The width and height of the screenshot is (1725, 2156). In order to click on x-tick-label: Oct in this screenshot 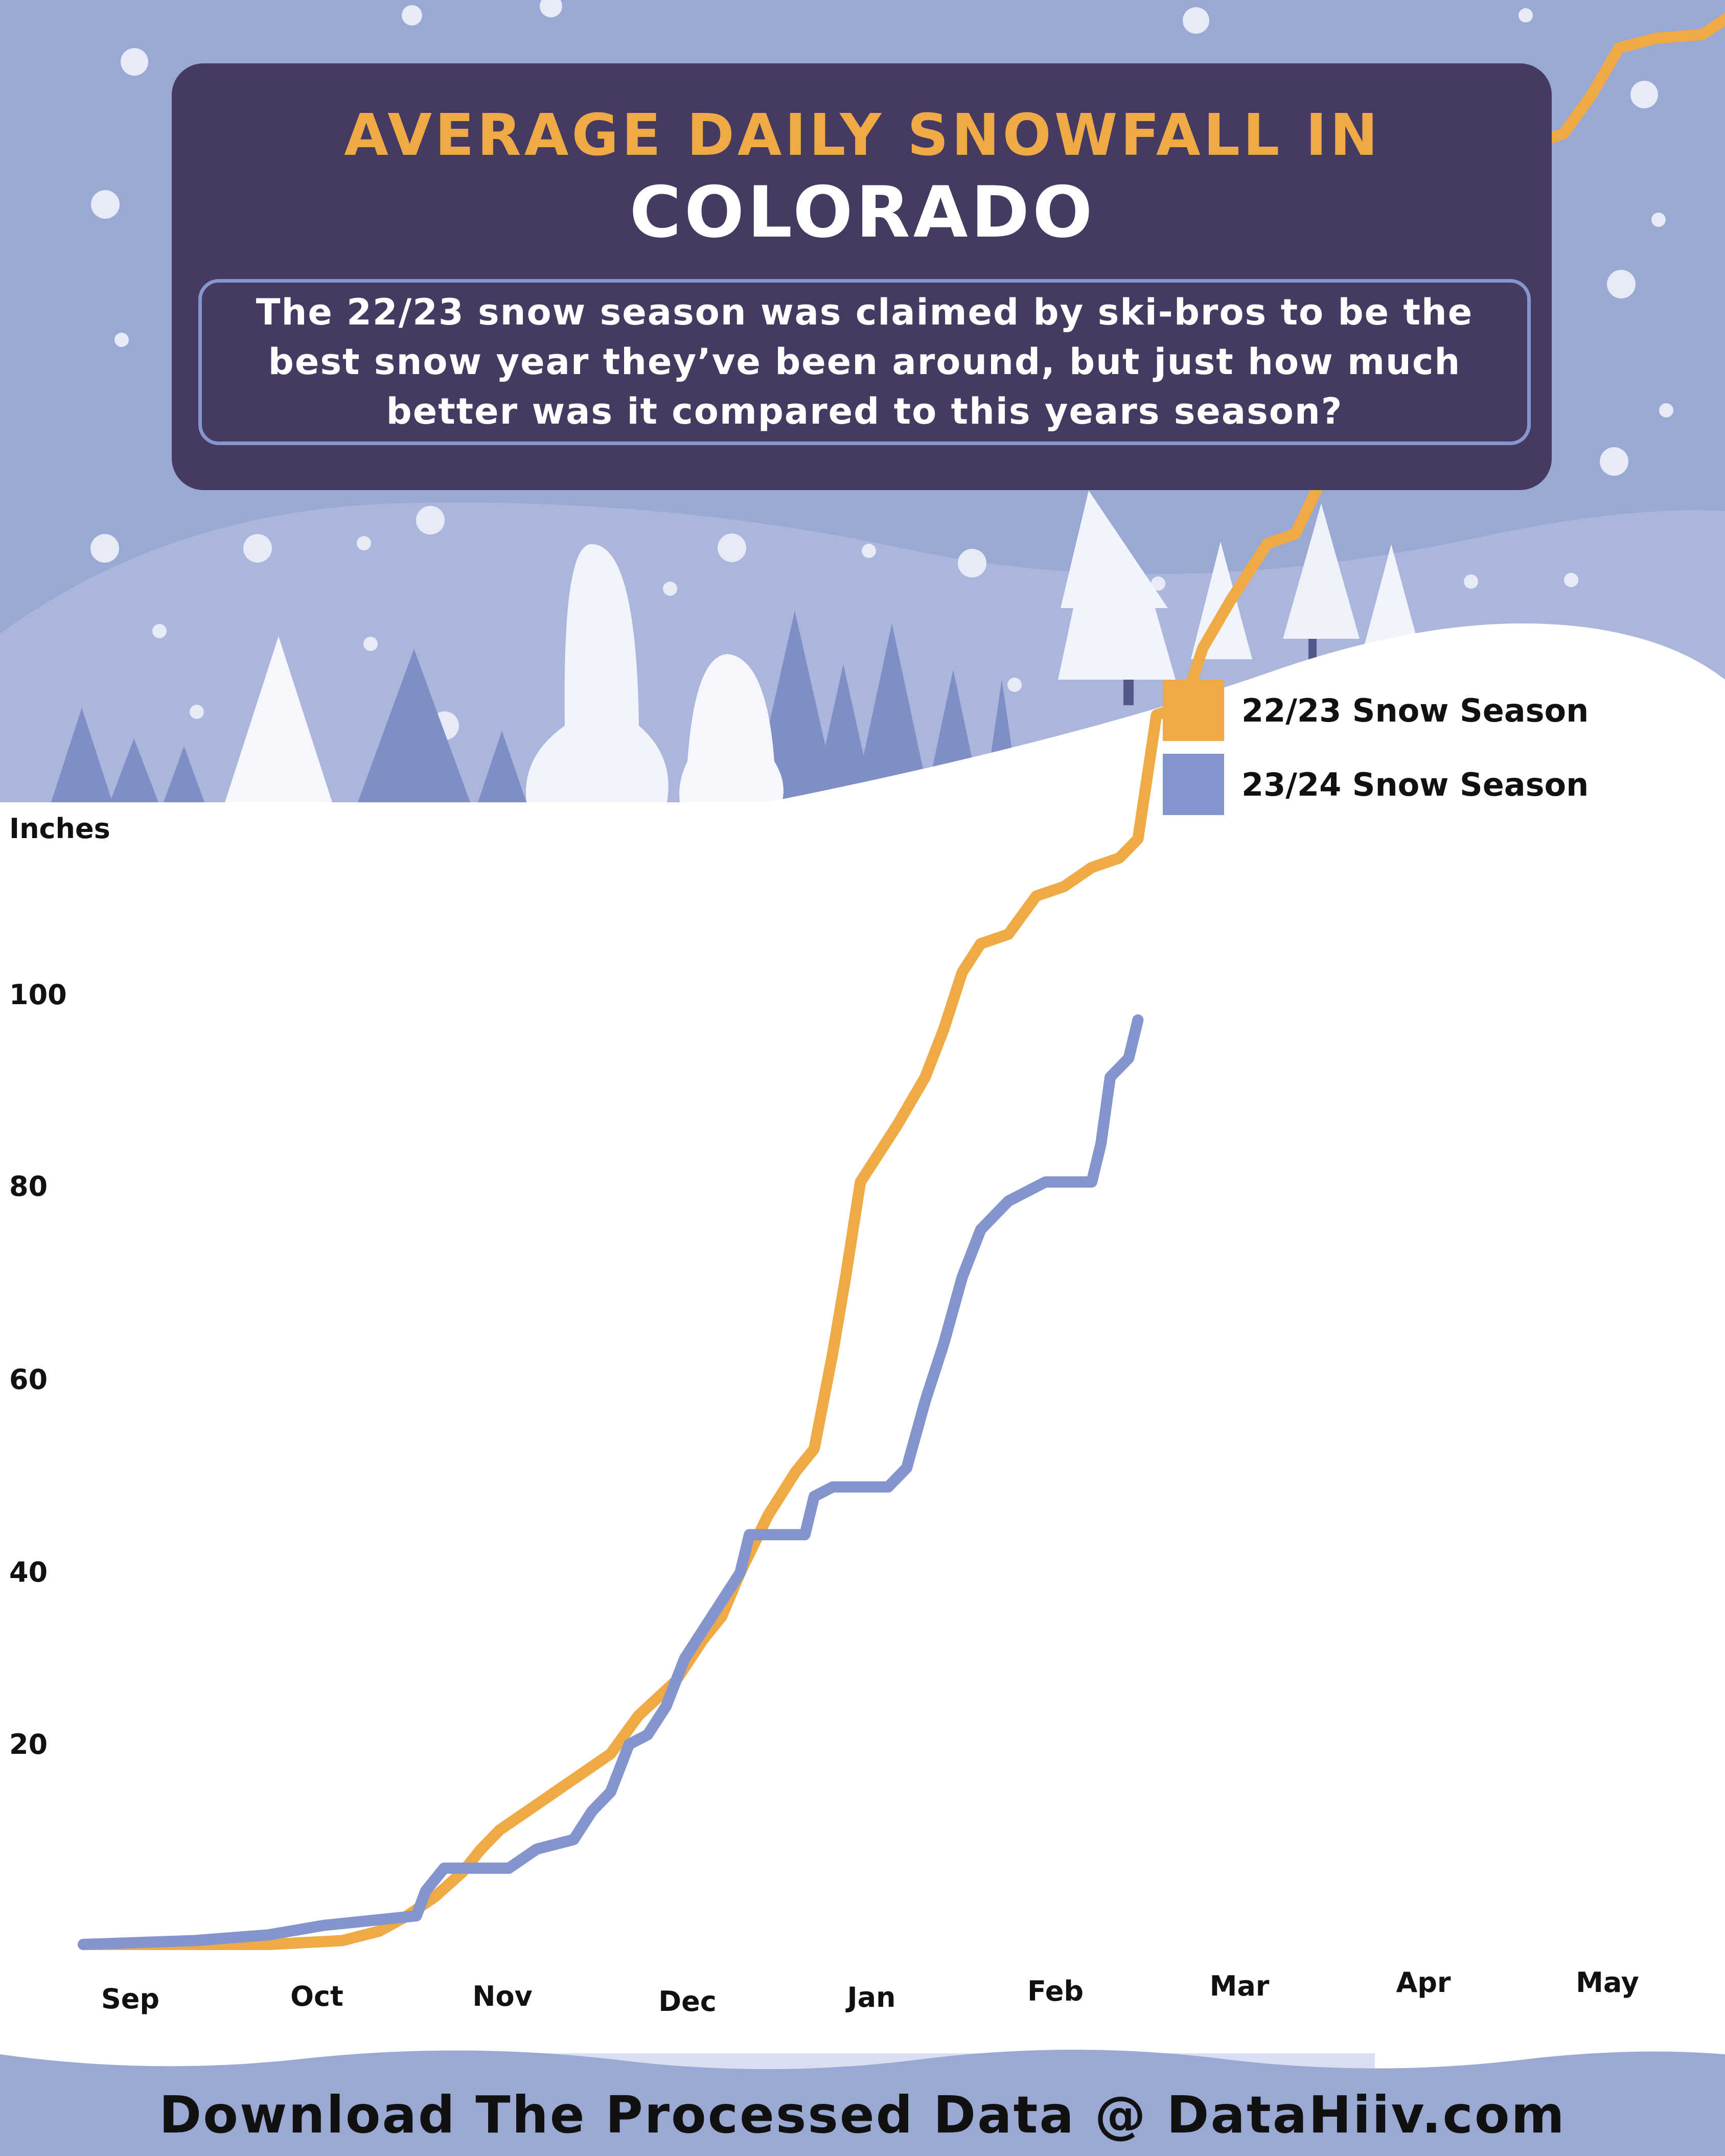, I will do `click(316, 1996)`.